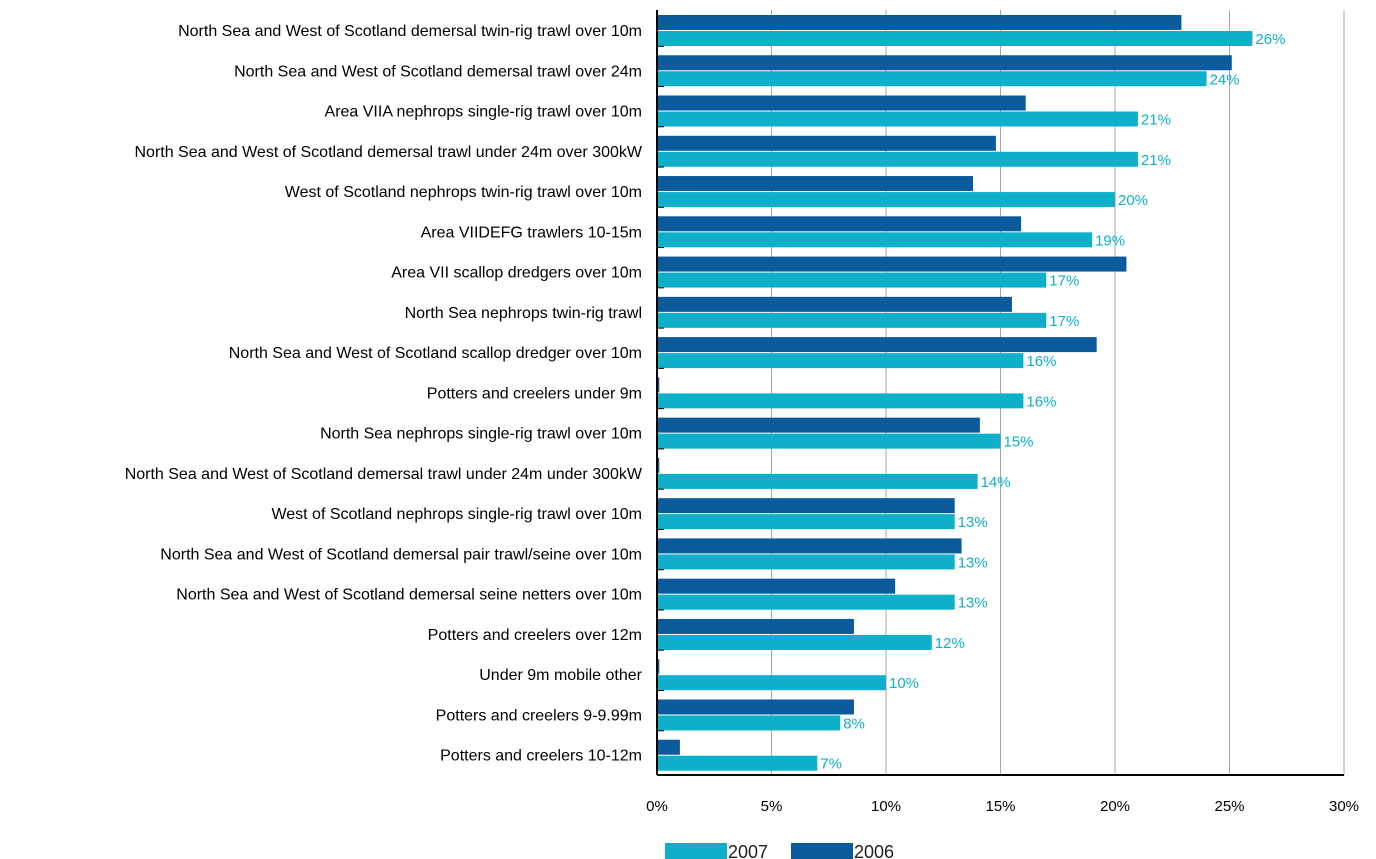 This screenshot has height=859, width=1376. What do you see at coordinates (657, 806) in the screenshot?
I see `x-tick-label: 0%` at bounding box center [657, 806].